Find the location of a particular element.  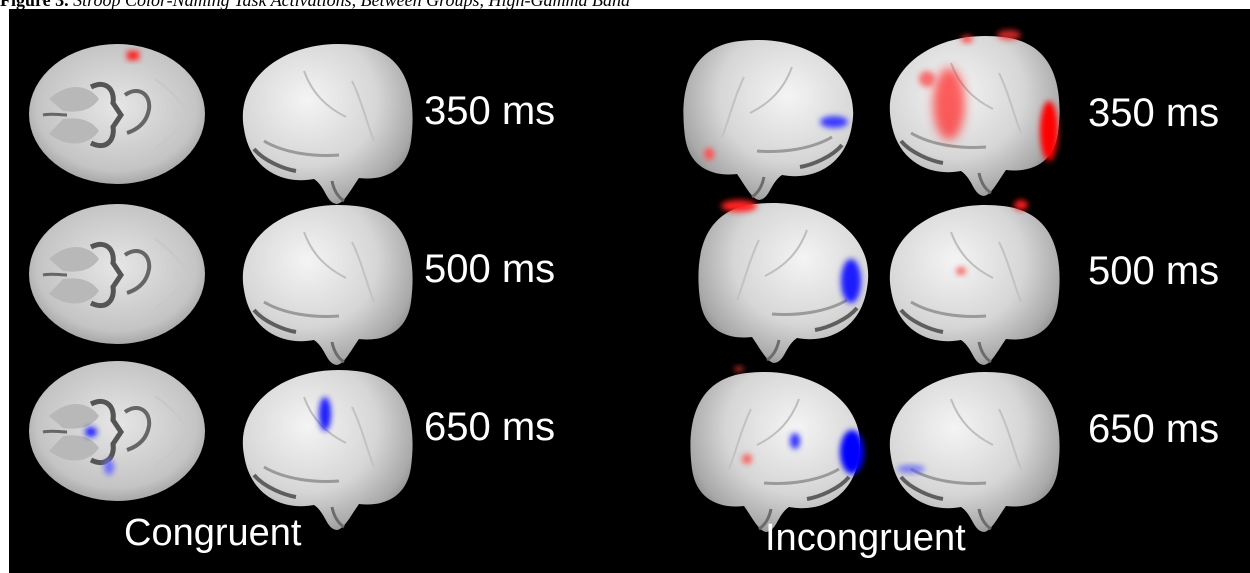

congruent-time-label-650: 650 ms is located at coordinates (490, 427).